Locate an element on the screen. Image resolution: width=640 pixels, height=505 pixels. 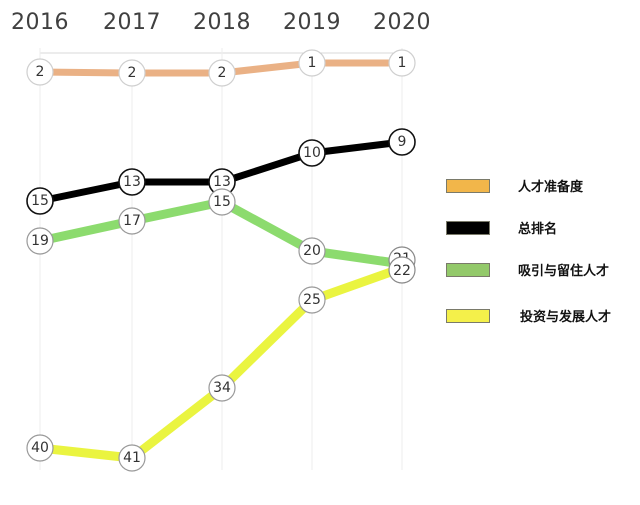
node-readiness-2017: 2 is located at coordinates (132, 73).